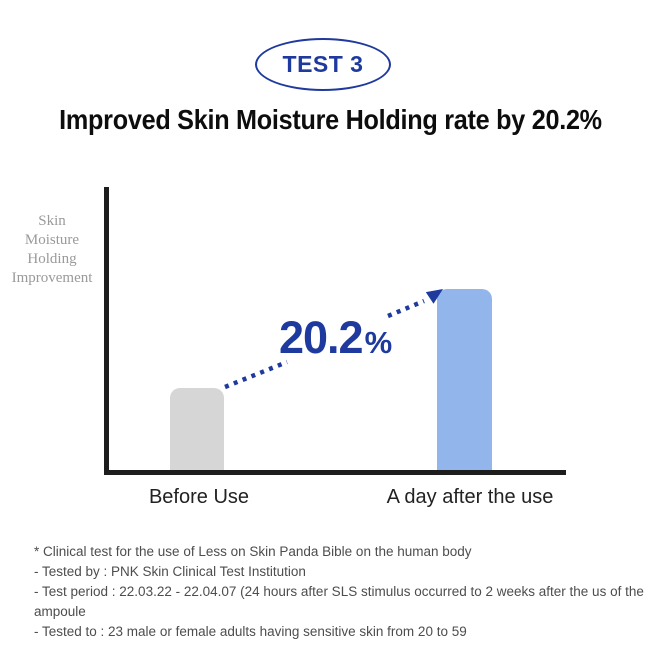 This screenshot has height=665, width=661. I want to click on y-axis-label-line: Skin, so click(52, 221).